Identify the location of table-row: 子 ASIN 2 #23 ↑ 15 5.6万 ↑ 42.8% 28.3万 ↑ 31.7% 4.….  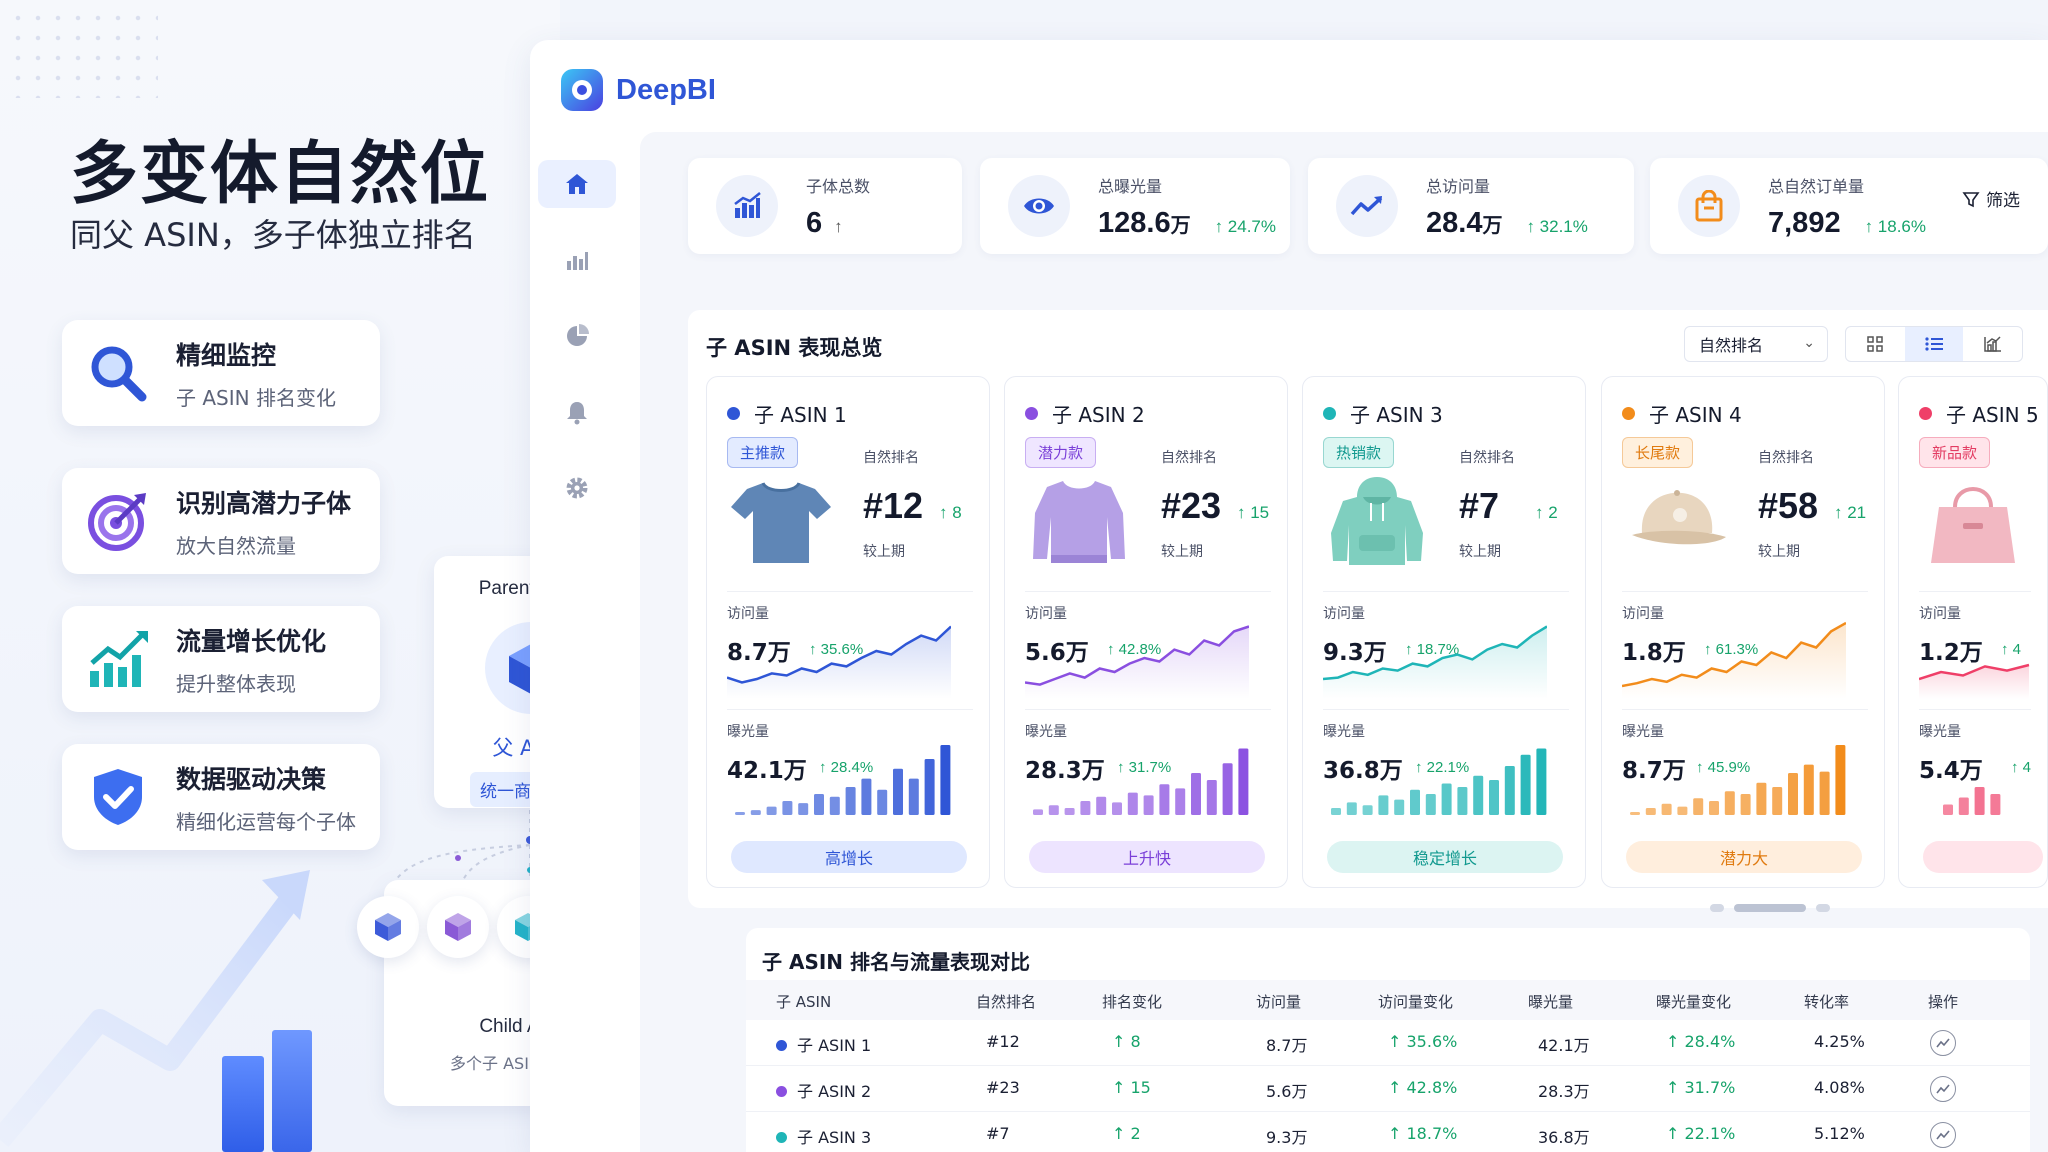
(1388, 1089).